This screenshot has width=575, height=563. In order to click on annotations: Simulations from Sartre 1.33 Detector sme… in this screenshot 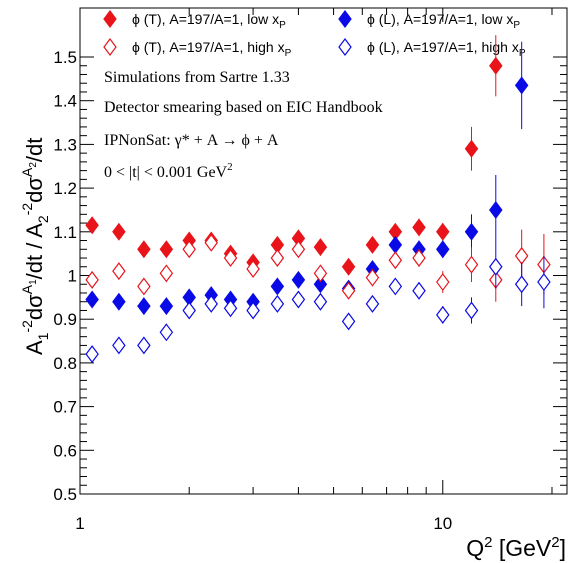, I will do `click(243, 125)`.